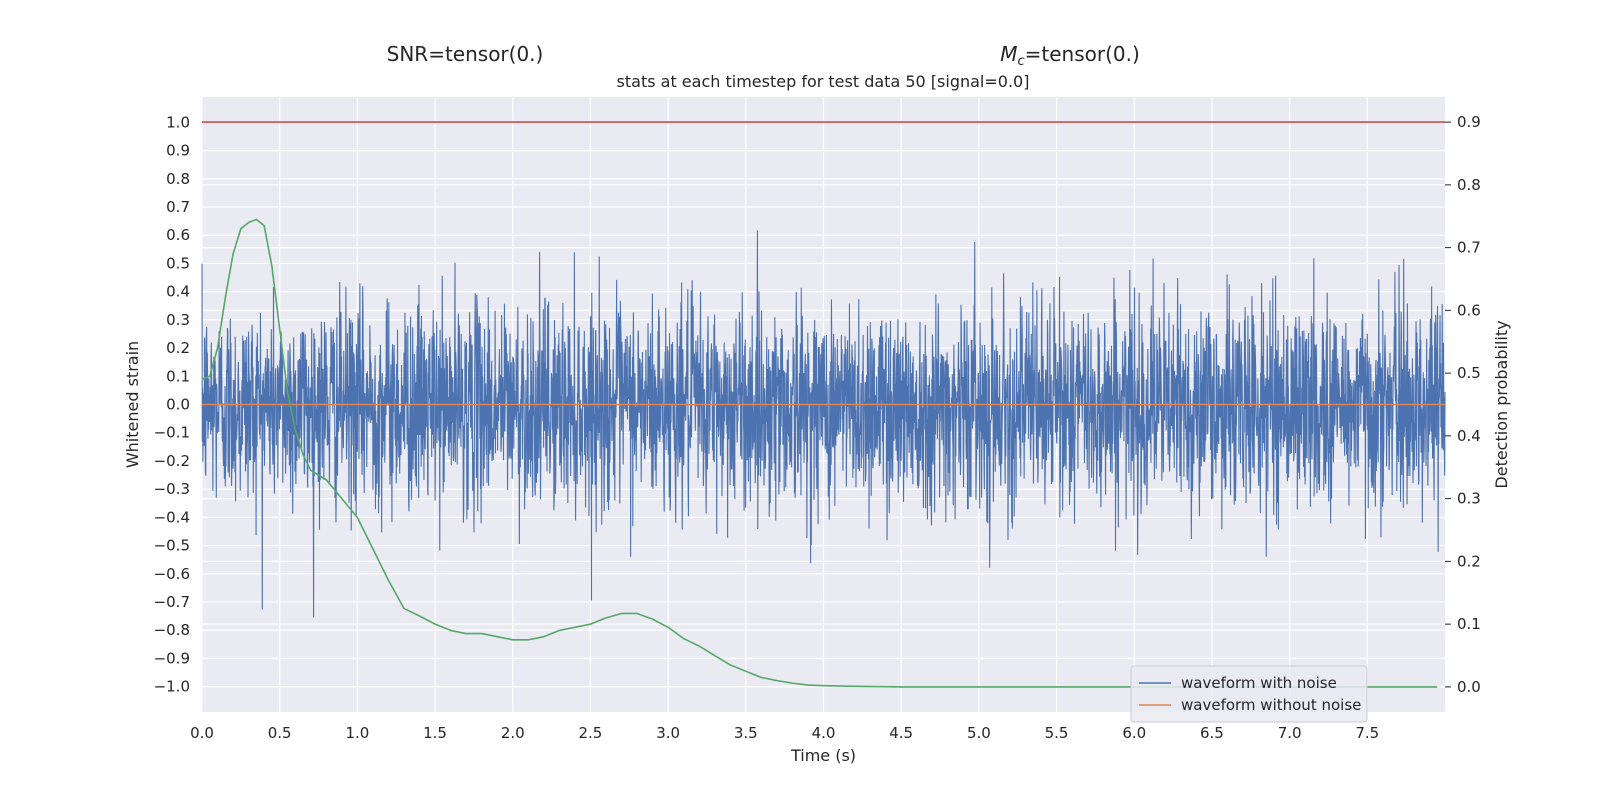  I want to click on y-tick-label: 0.2, so click(178, 348).